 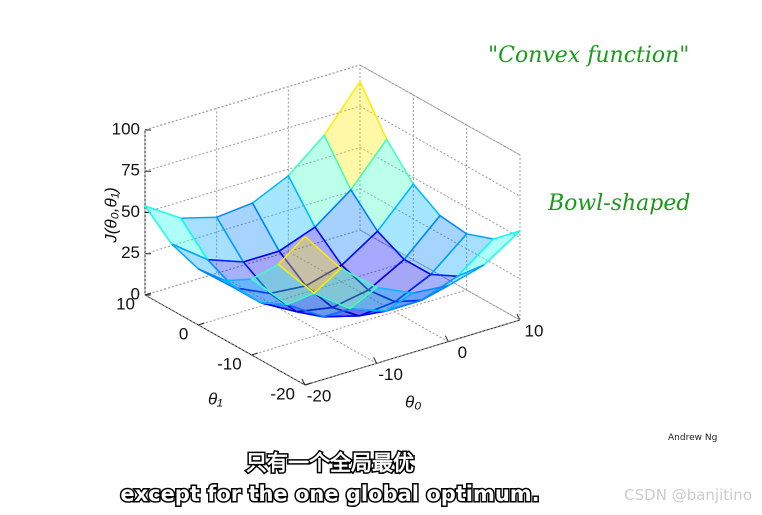 What do you see at coordinates (110, 215) in the screenshot?
I see `z-axis-label: J(θ₀,θ₁)` at bounding box center [110, 215].